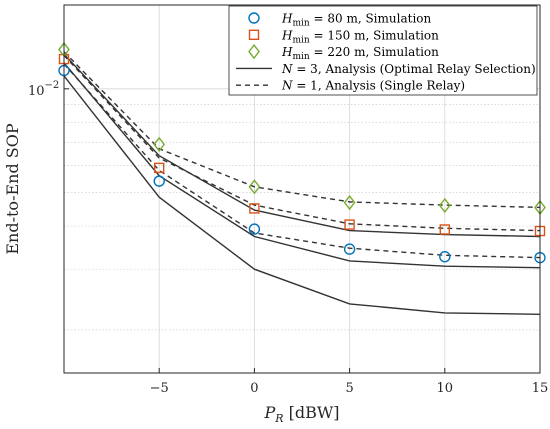 The image size is (550, 429). What do you see at coordinates (373, 86) in the screenshot?
I see `legend-label: N = 1, Analysis (Single Relay)` at bounding box center [373, 86].